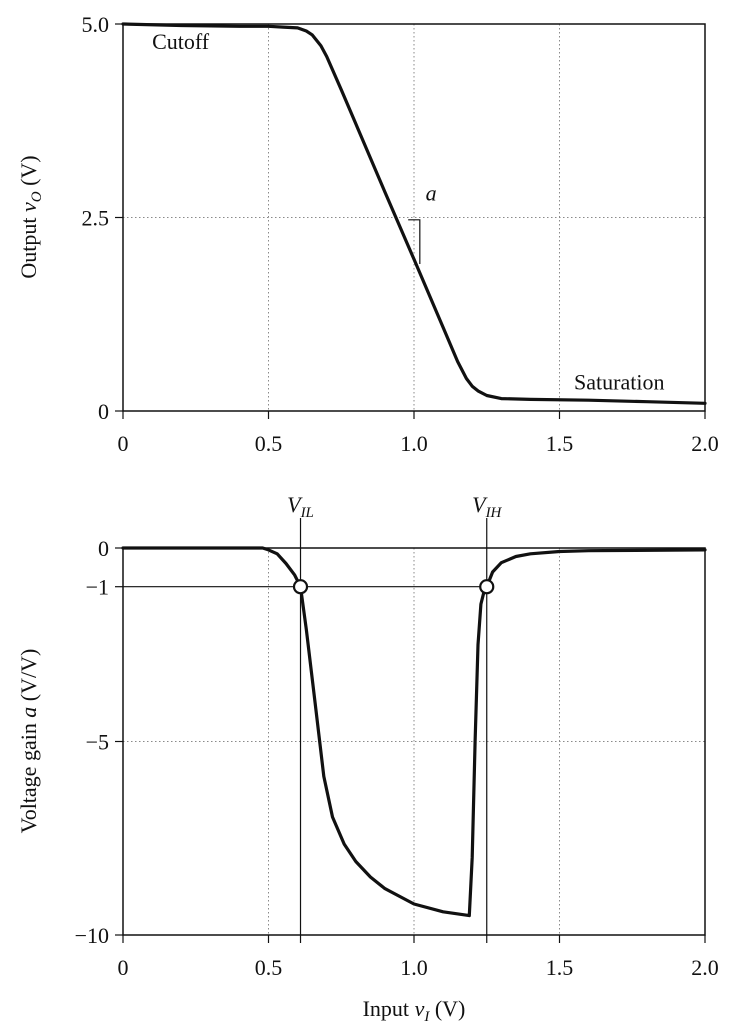 This screenshot has width=733, height=1032. Describe the element at coordinates (96, 24) in the screenshot. I see `y-tick-label: 5.0` at that location.